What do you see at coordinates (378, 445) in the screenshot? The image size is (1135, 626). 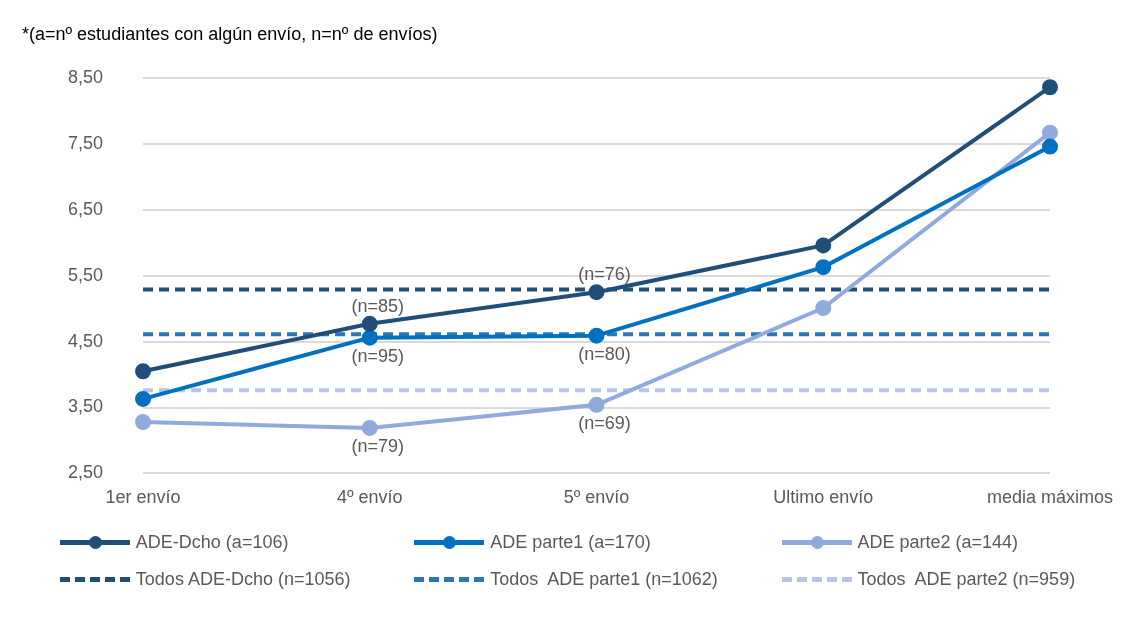 I see `annotation: (n=79)` at bounding box center [378, 445].